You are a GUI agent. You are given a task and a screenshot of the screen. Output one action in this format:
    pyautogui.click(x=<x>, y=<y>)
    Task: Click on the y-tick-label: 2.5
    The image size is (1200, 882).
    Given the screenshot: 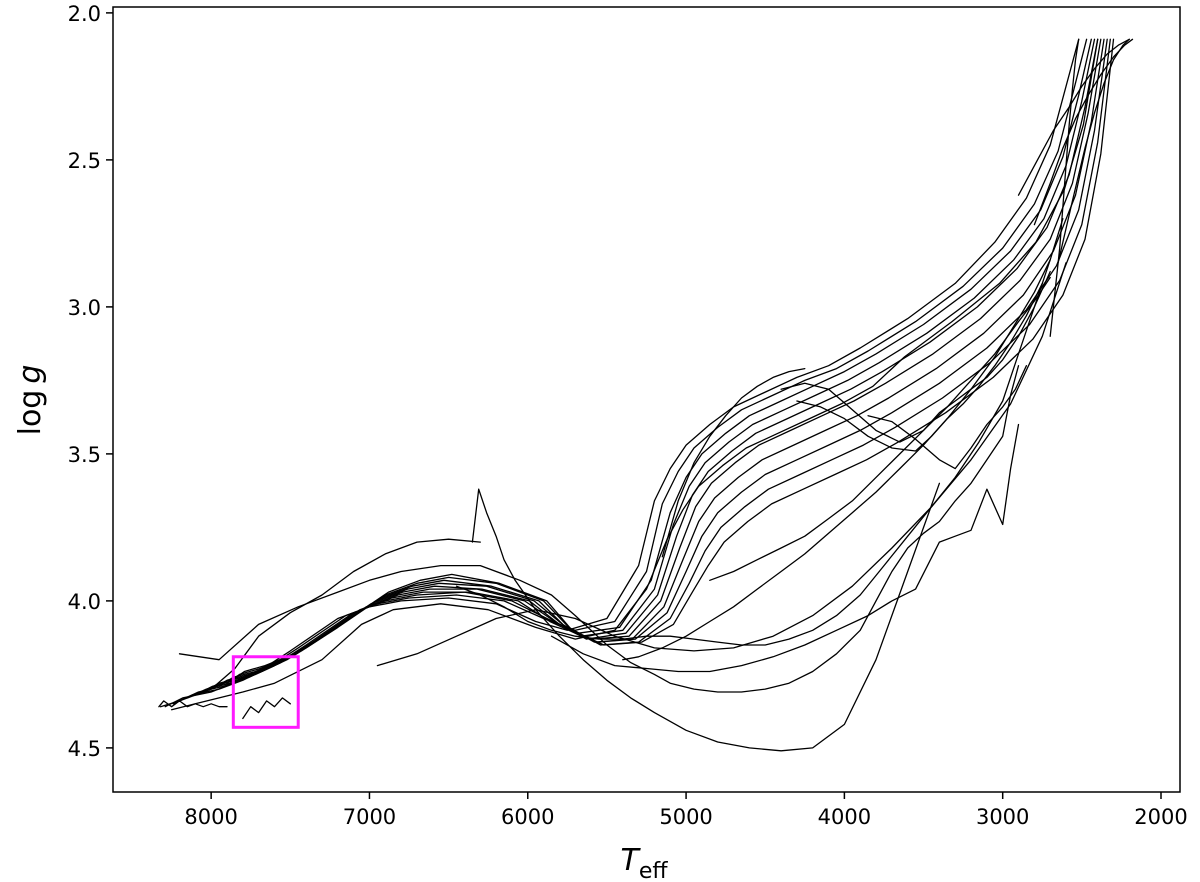 What is the action you would take?
    pyautogui.click(x=84, y=161)
    